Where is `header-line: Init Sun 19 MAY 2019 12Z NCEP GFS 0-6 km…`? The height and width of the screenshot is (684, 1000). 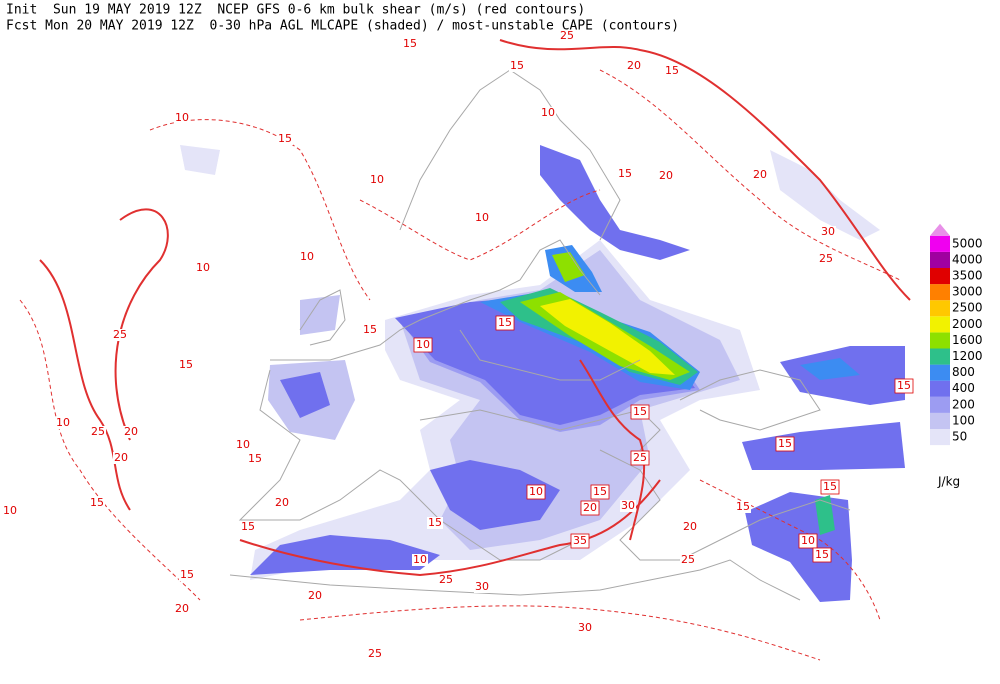
header-line: Init Sun 19 MAY 2019 12Z NCEP GFS 0-6 km… is located at coordinates (295, 10).